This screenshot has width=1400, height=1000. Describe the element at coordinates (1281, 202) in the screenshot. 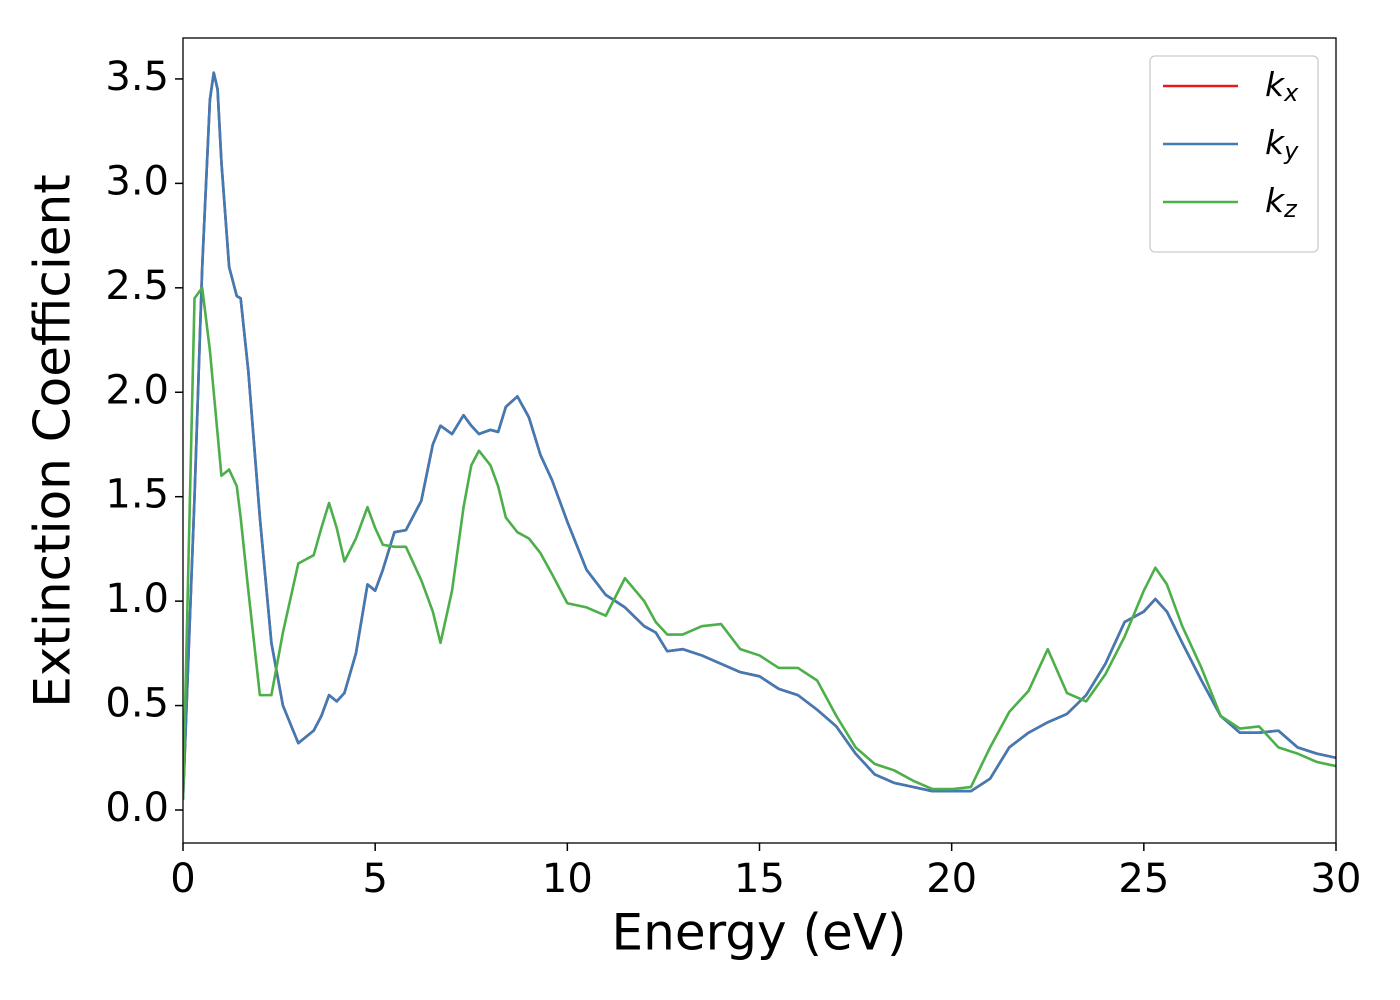

I see `legend-label: kz` at that location.